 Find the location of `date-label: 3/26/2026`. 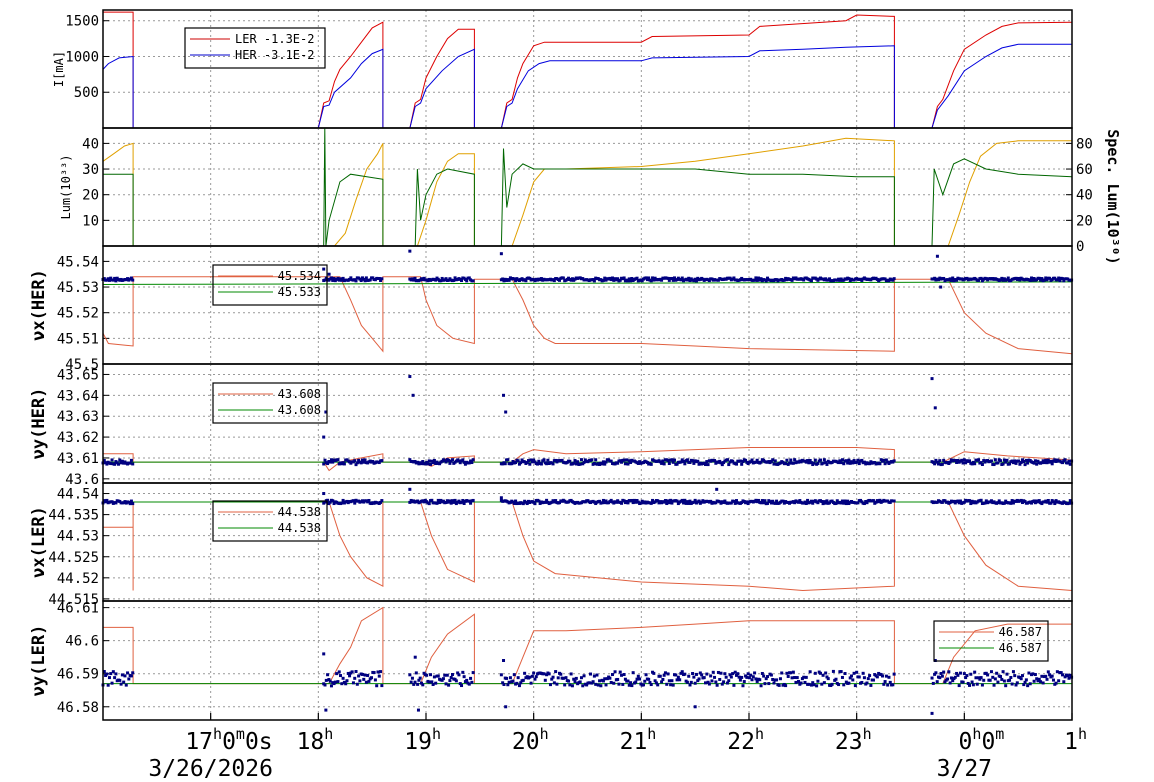

date-label: 3/26/2026 is located at coordinates (210, 769).